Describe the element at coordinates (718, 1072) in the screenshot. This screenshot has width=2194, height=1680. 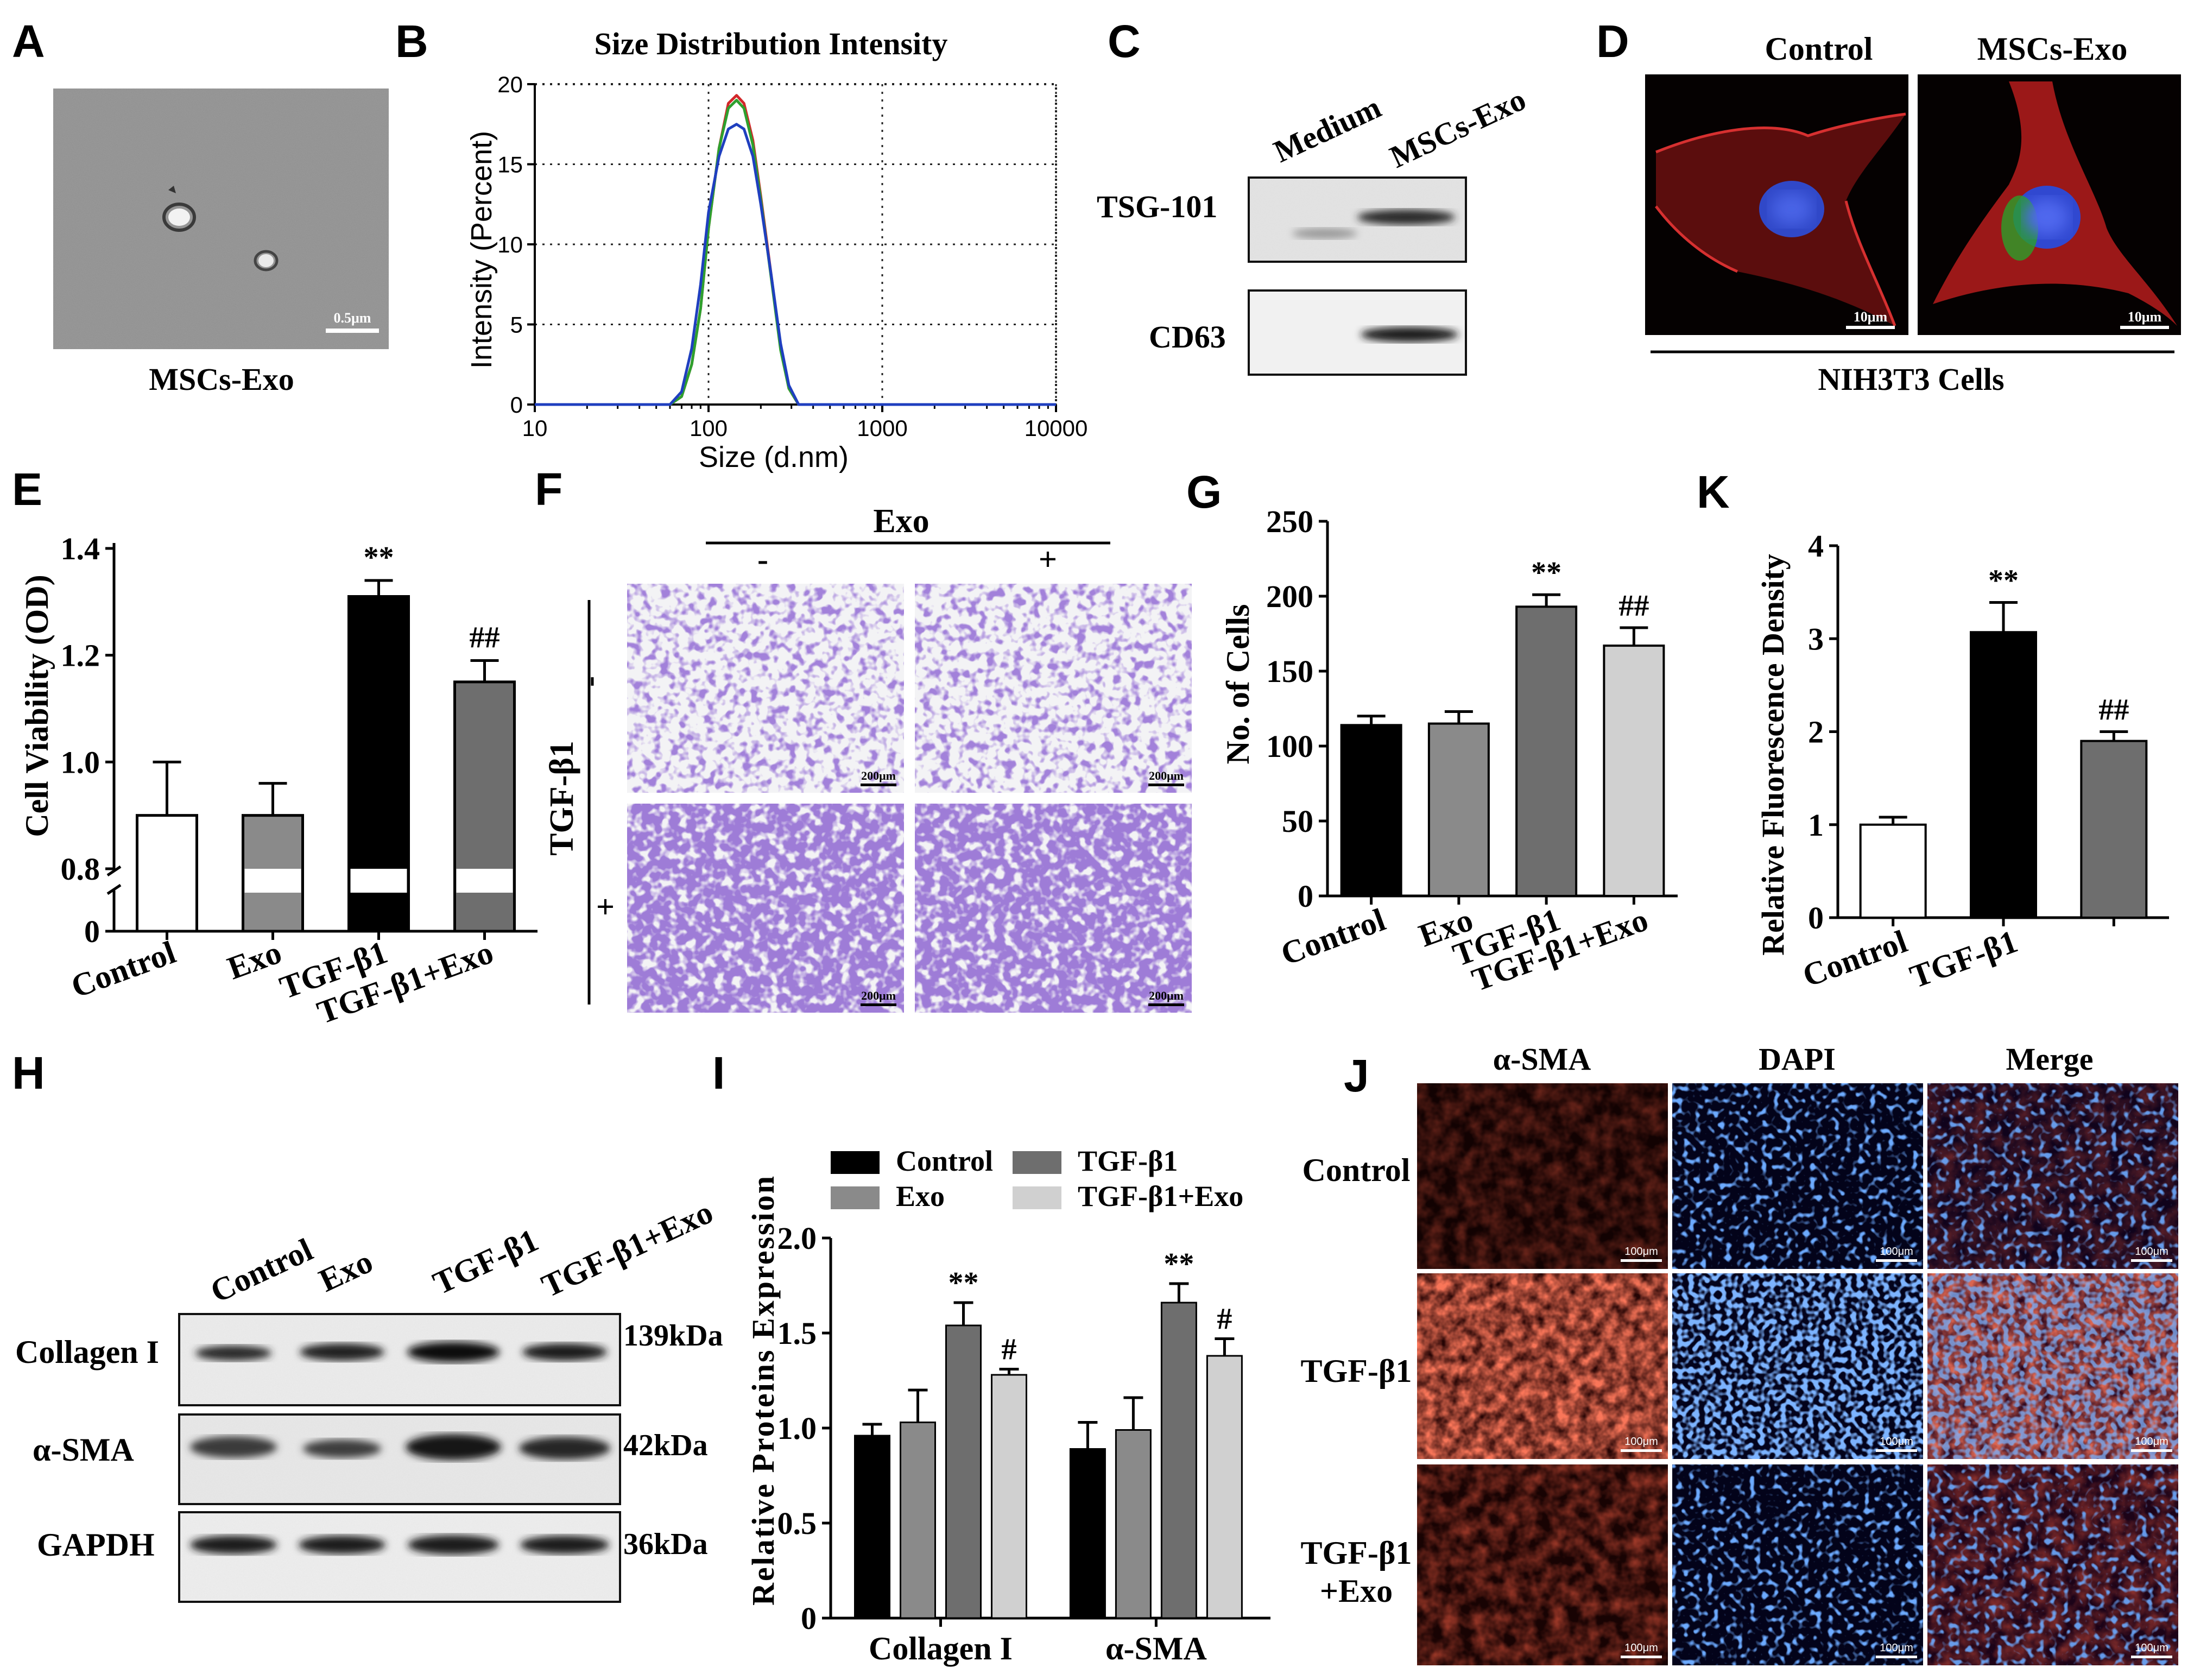
I see `panel-letter-i: I` at that location.